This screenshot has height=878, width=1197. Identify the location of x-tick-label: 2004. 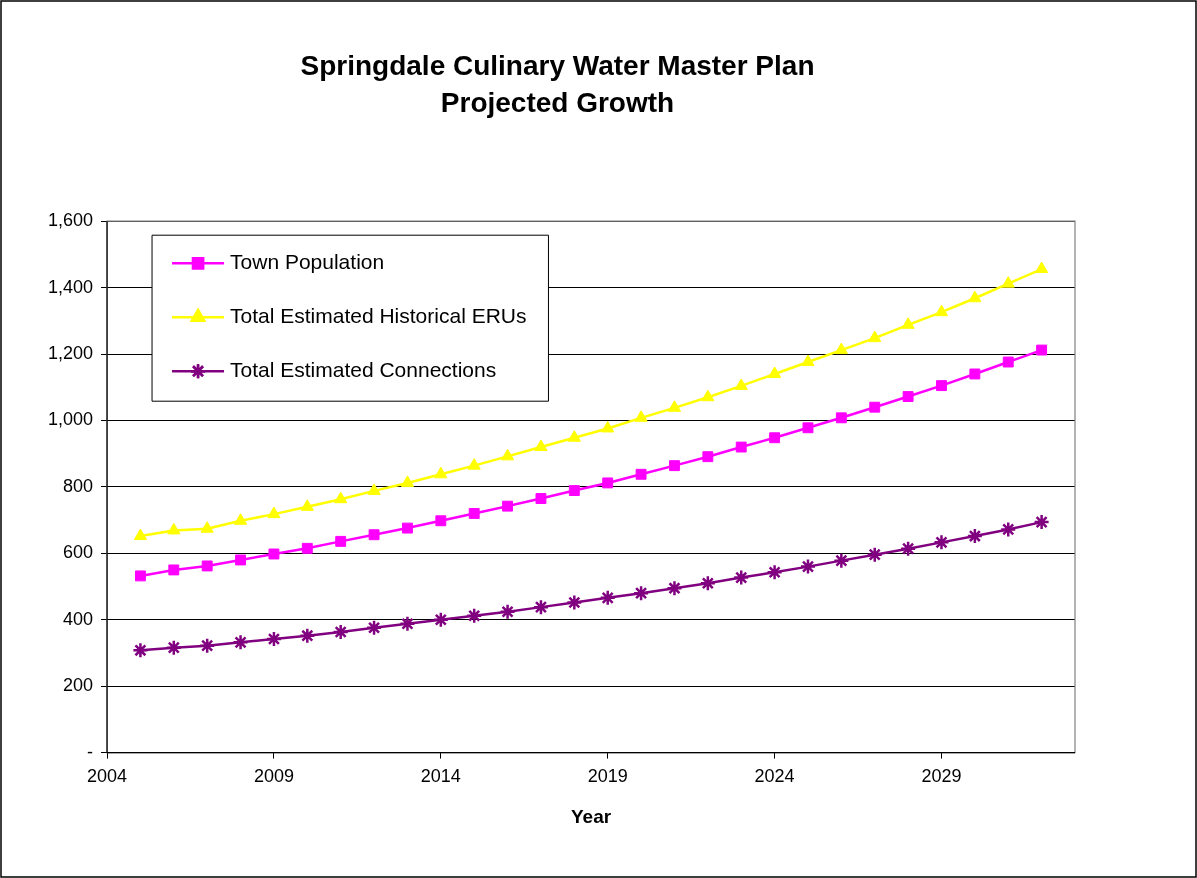
(107, 776).